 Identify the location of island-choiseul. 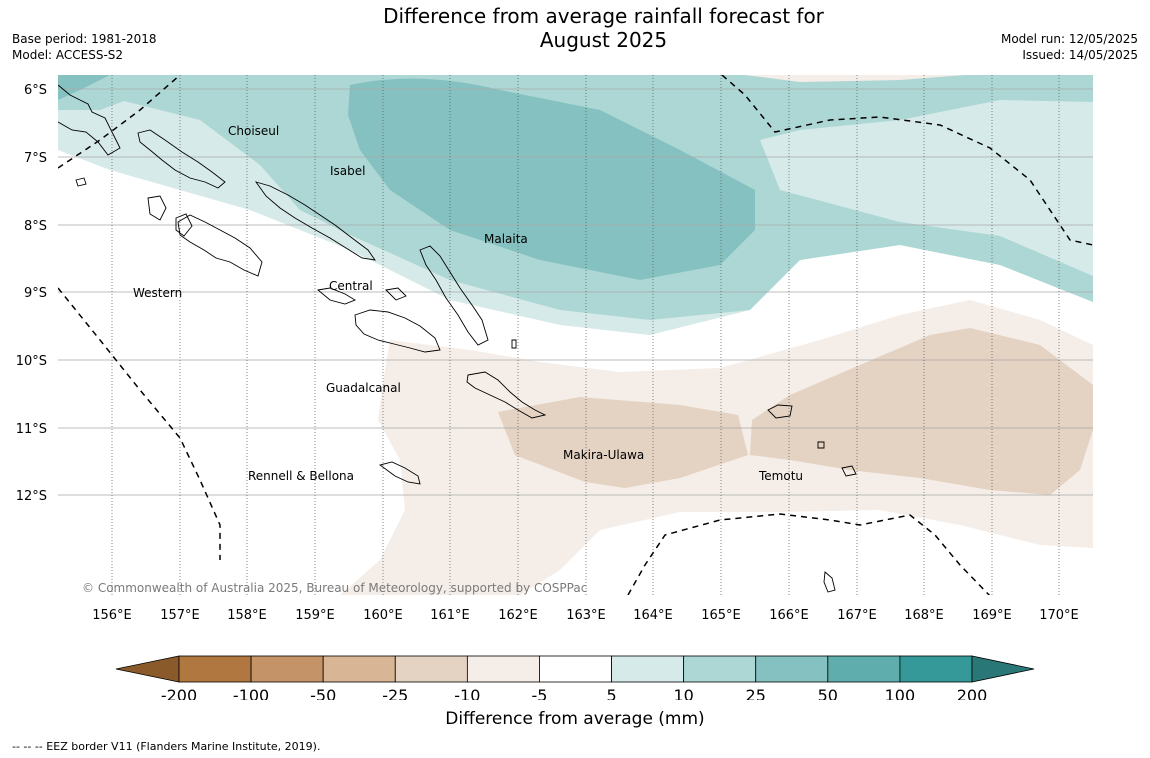
(181, 159).